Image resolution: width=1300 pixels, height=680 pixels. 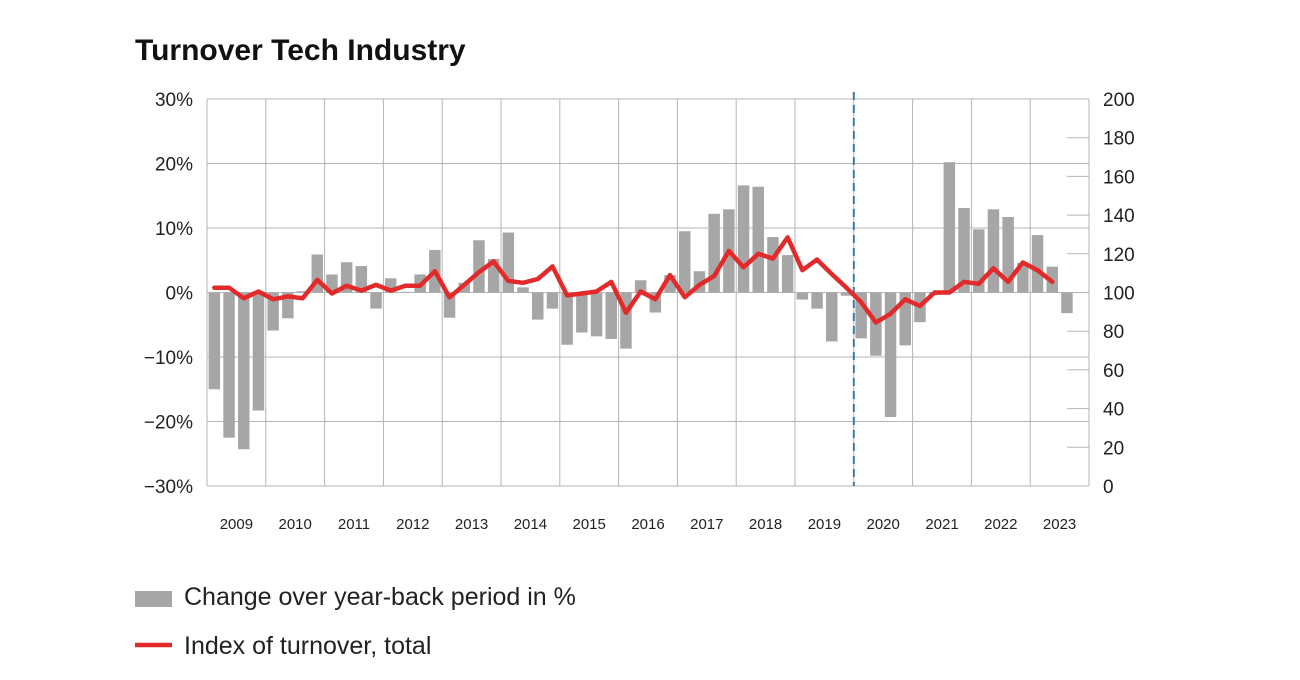 I want to click on x-tick-label: 2018, so click(x=765, y=524).